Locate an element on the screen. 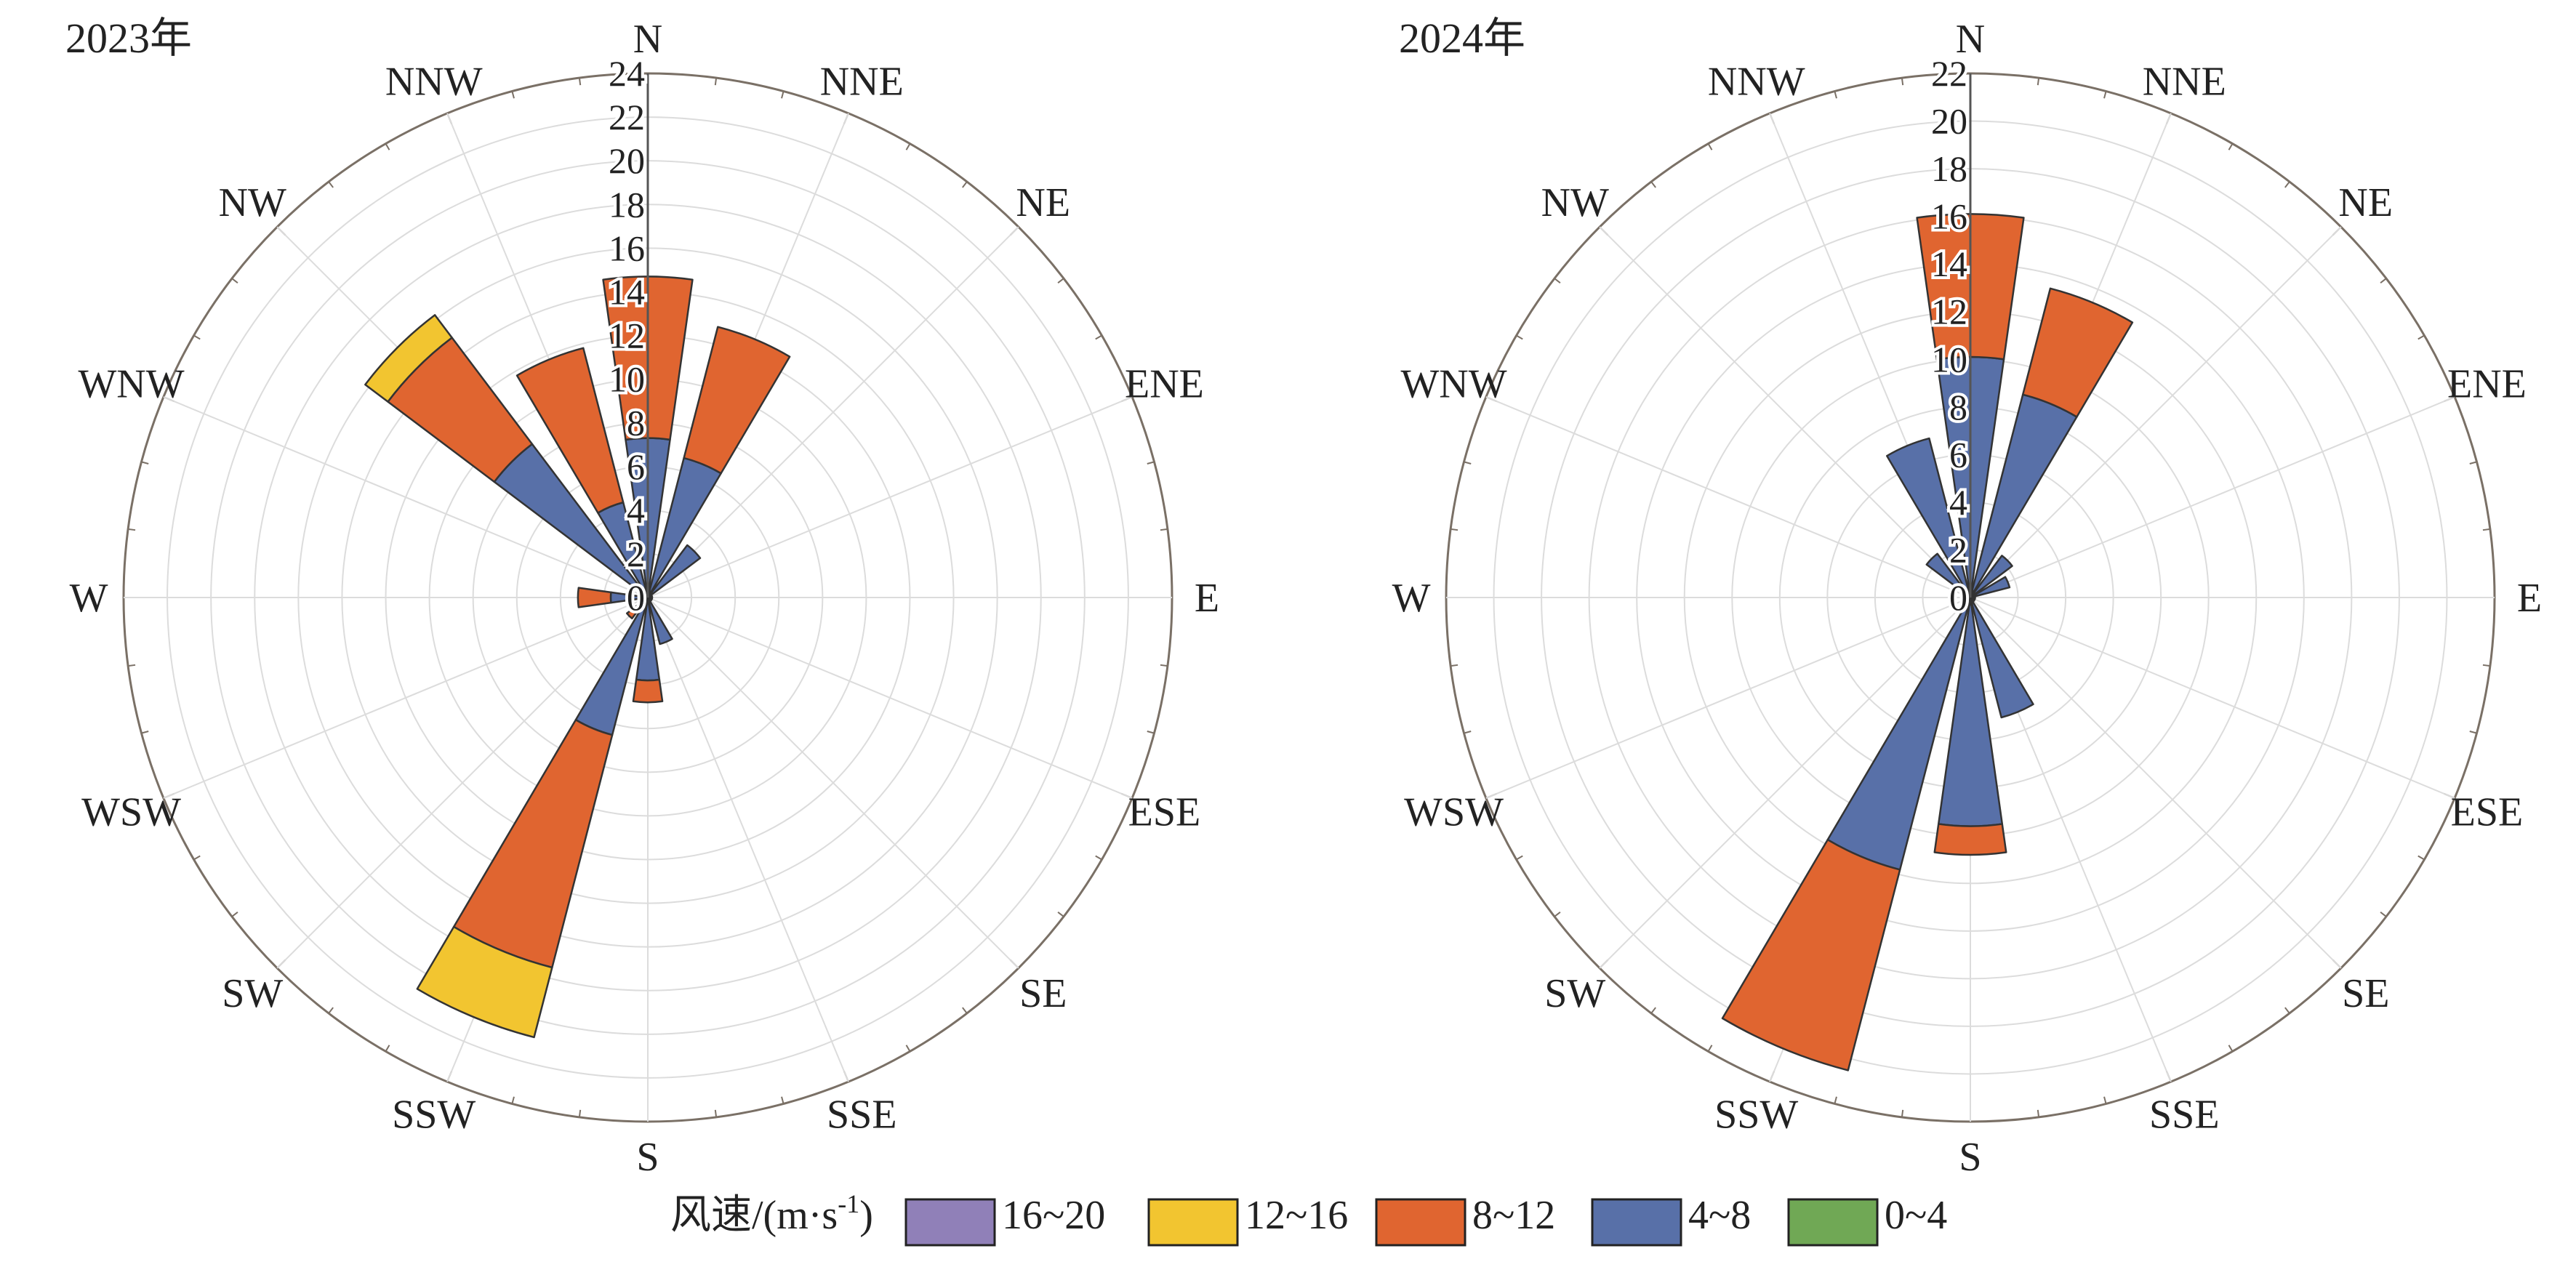  direction-label-ese: ESE is located at coordinates (2487, 811).